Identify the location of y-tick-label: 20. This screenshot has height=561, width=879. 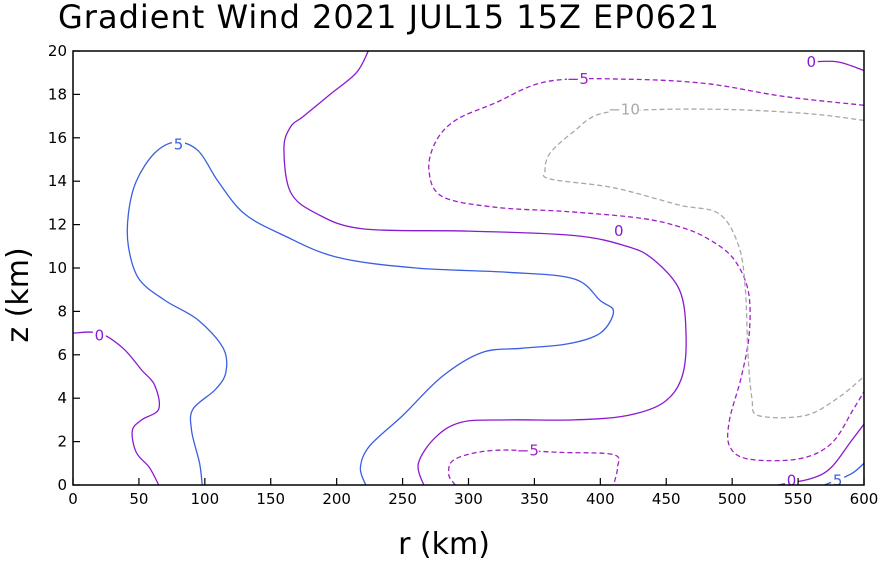
(57, 51).